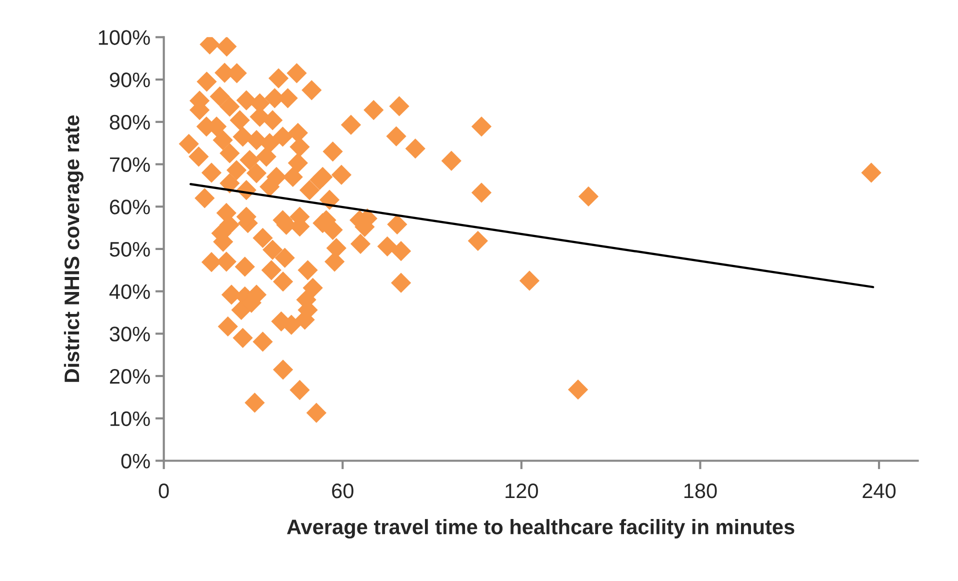  What do you see at coordinates (130, 376) in the screenshot?
I see `y-tick-label: 20%` at bounding box center [130, 376].